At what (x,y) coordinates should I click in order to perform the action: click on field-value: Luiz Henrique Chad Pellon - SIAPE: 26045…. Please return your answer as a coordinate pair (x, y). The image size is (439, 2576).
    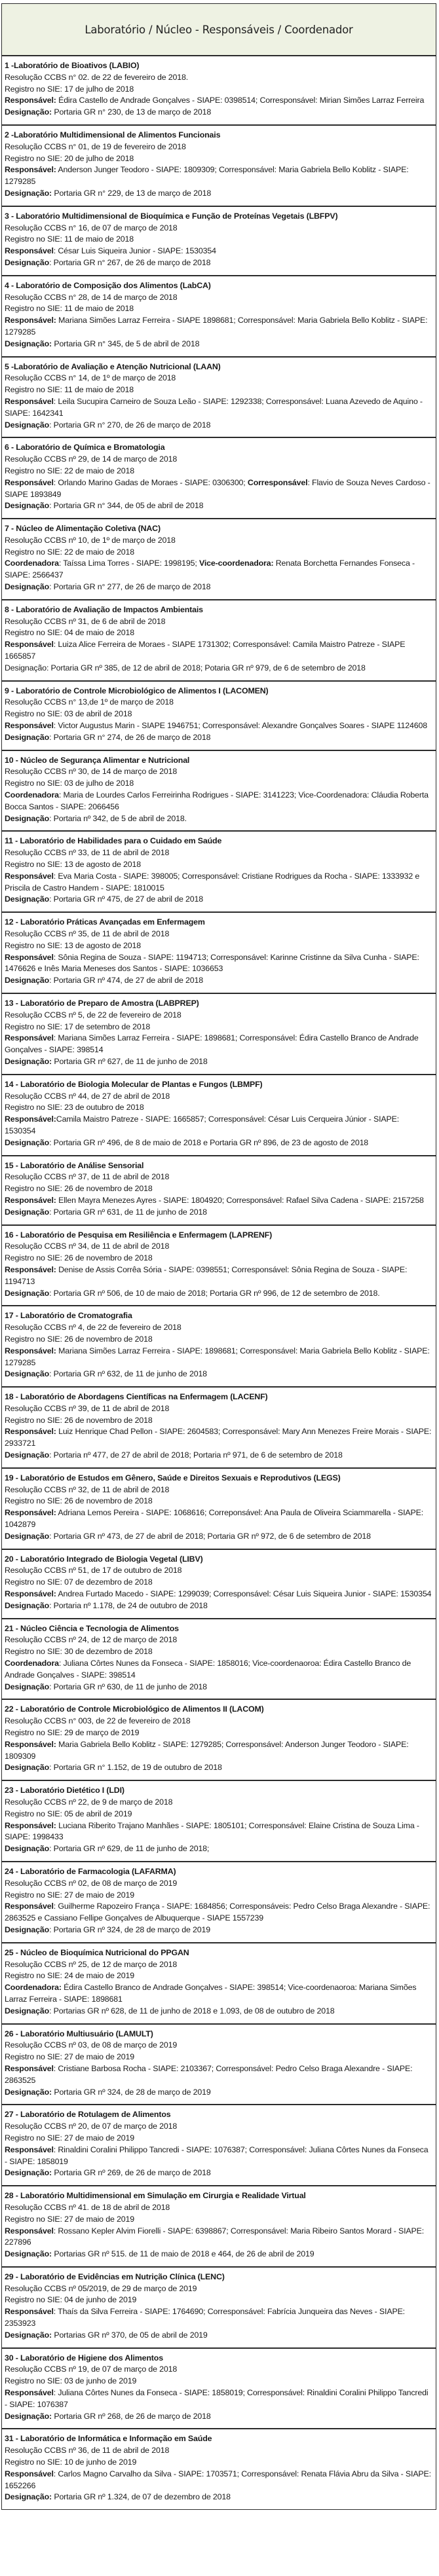
    Looking at the image, I should click on (219, 1437).